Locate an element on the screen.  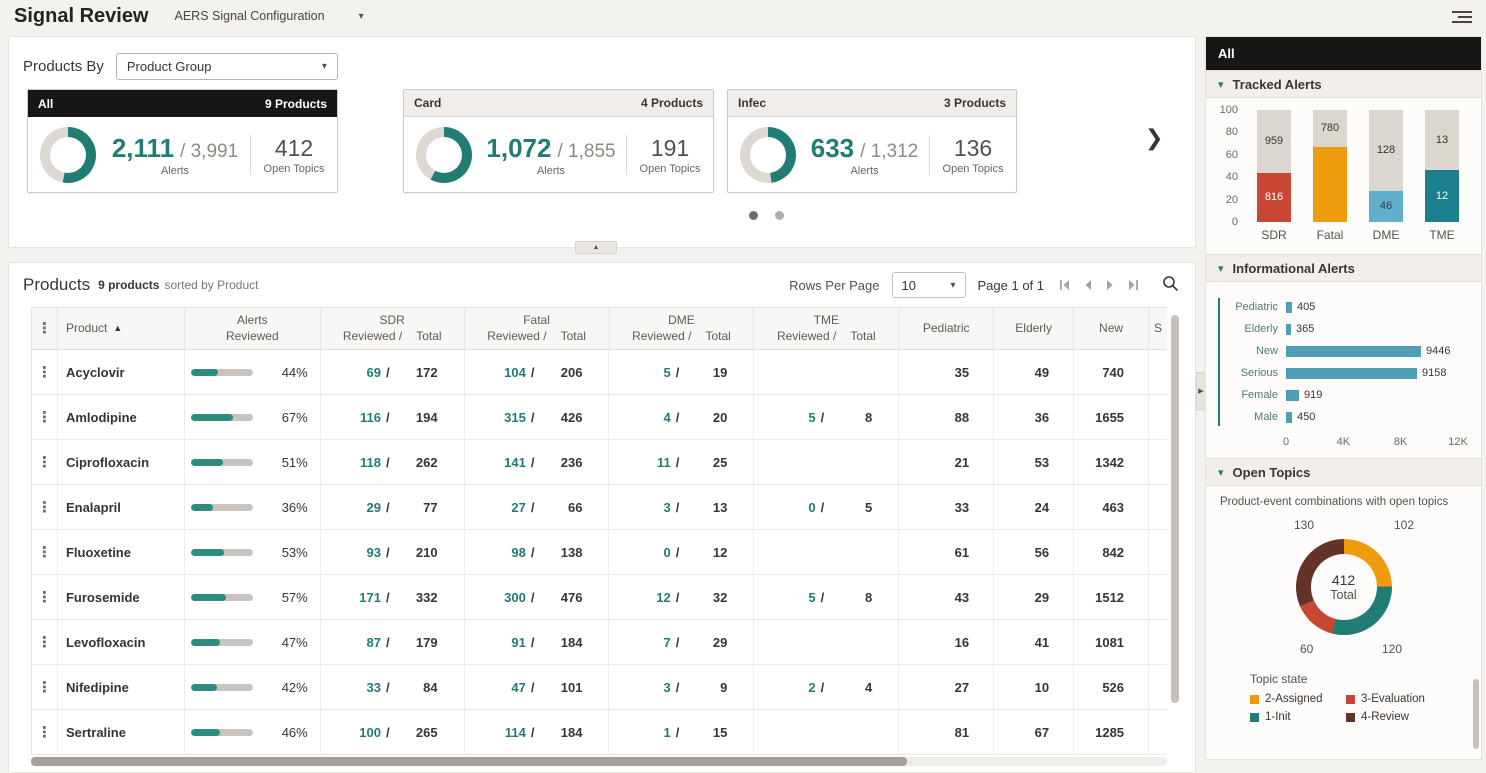
section-tracked-alerts: ▾ Tracked Alerts is located at coordinates (1343, 84).